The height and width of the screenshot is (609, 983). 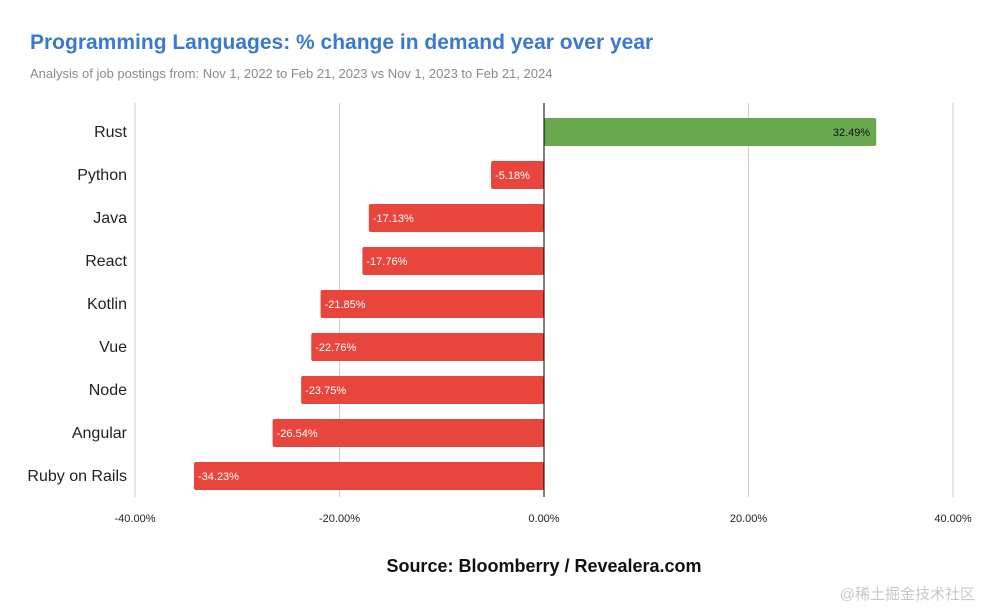 I want to click on bar-value-label: -17.76%, so click(x=386, y=262).